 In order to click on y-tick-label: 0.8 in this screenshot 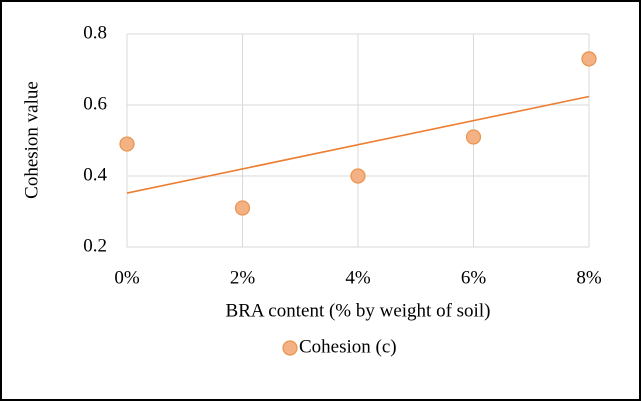, I will do `click(95, 32)`.